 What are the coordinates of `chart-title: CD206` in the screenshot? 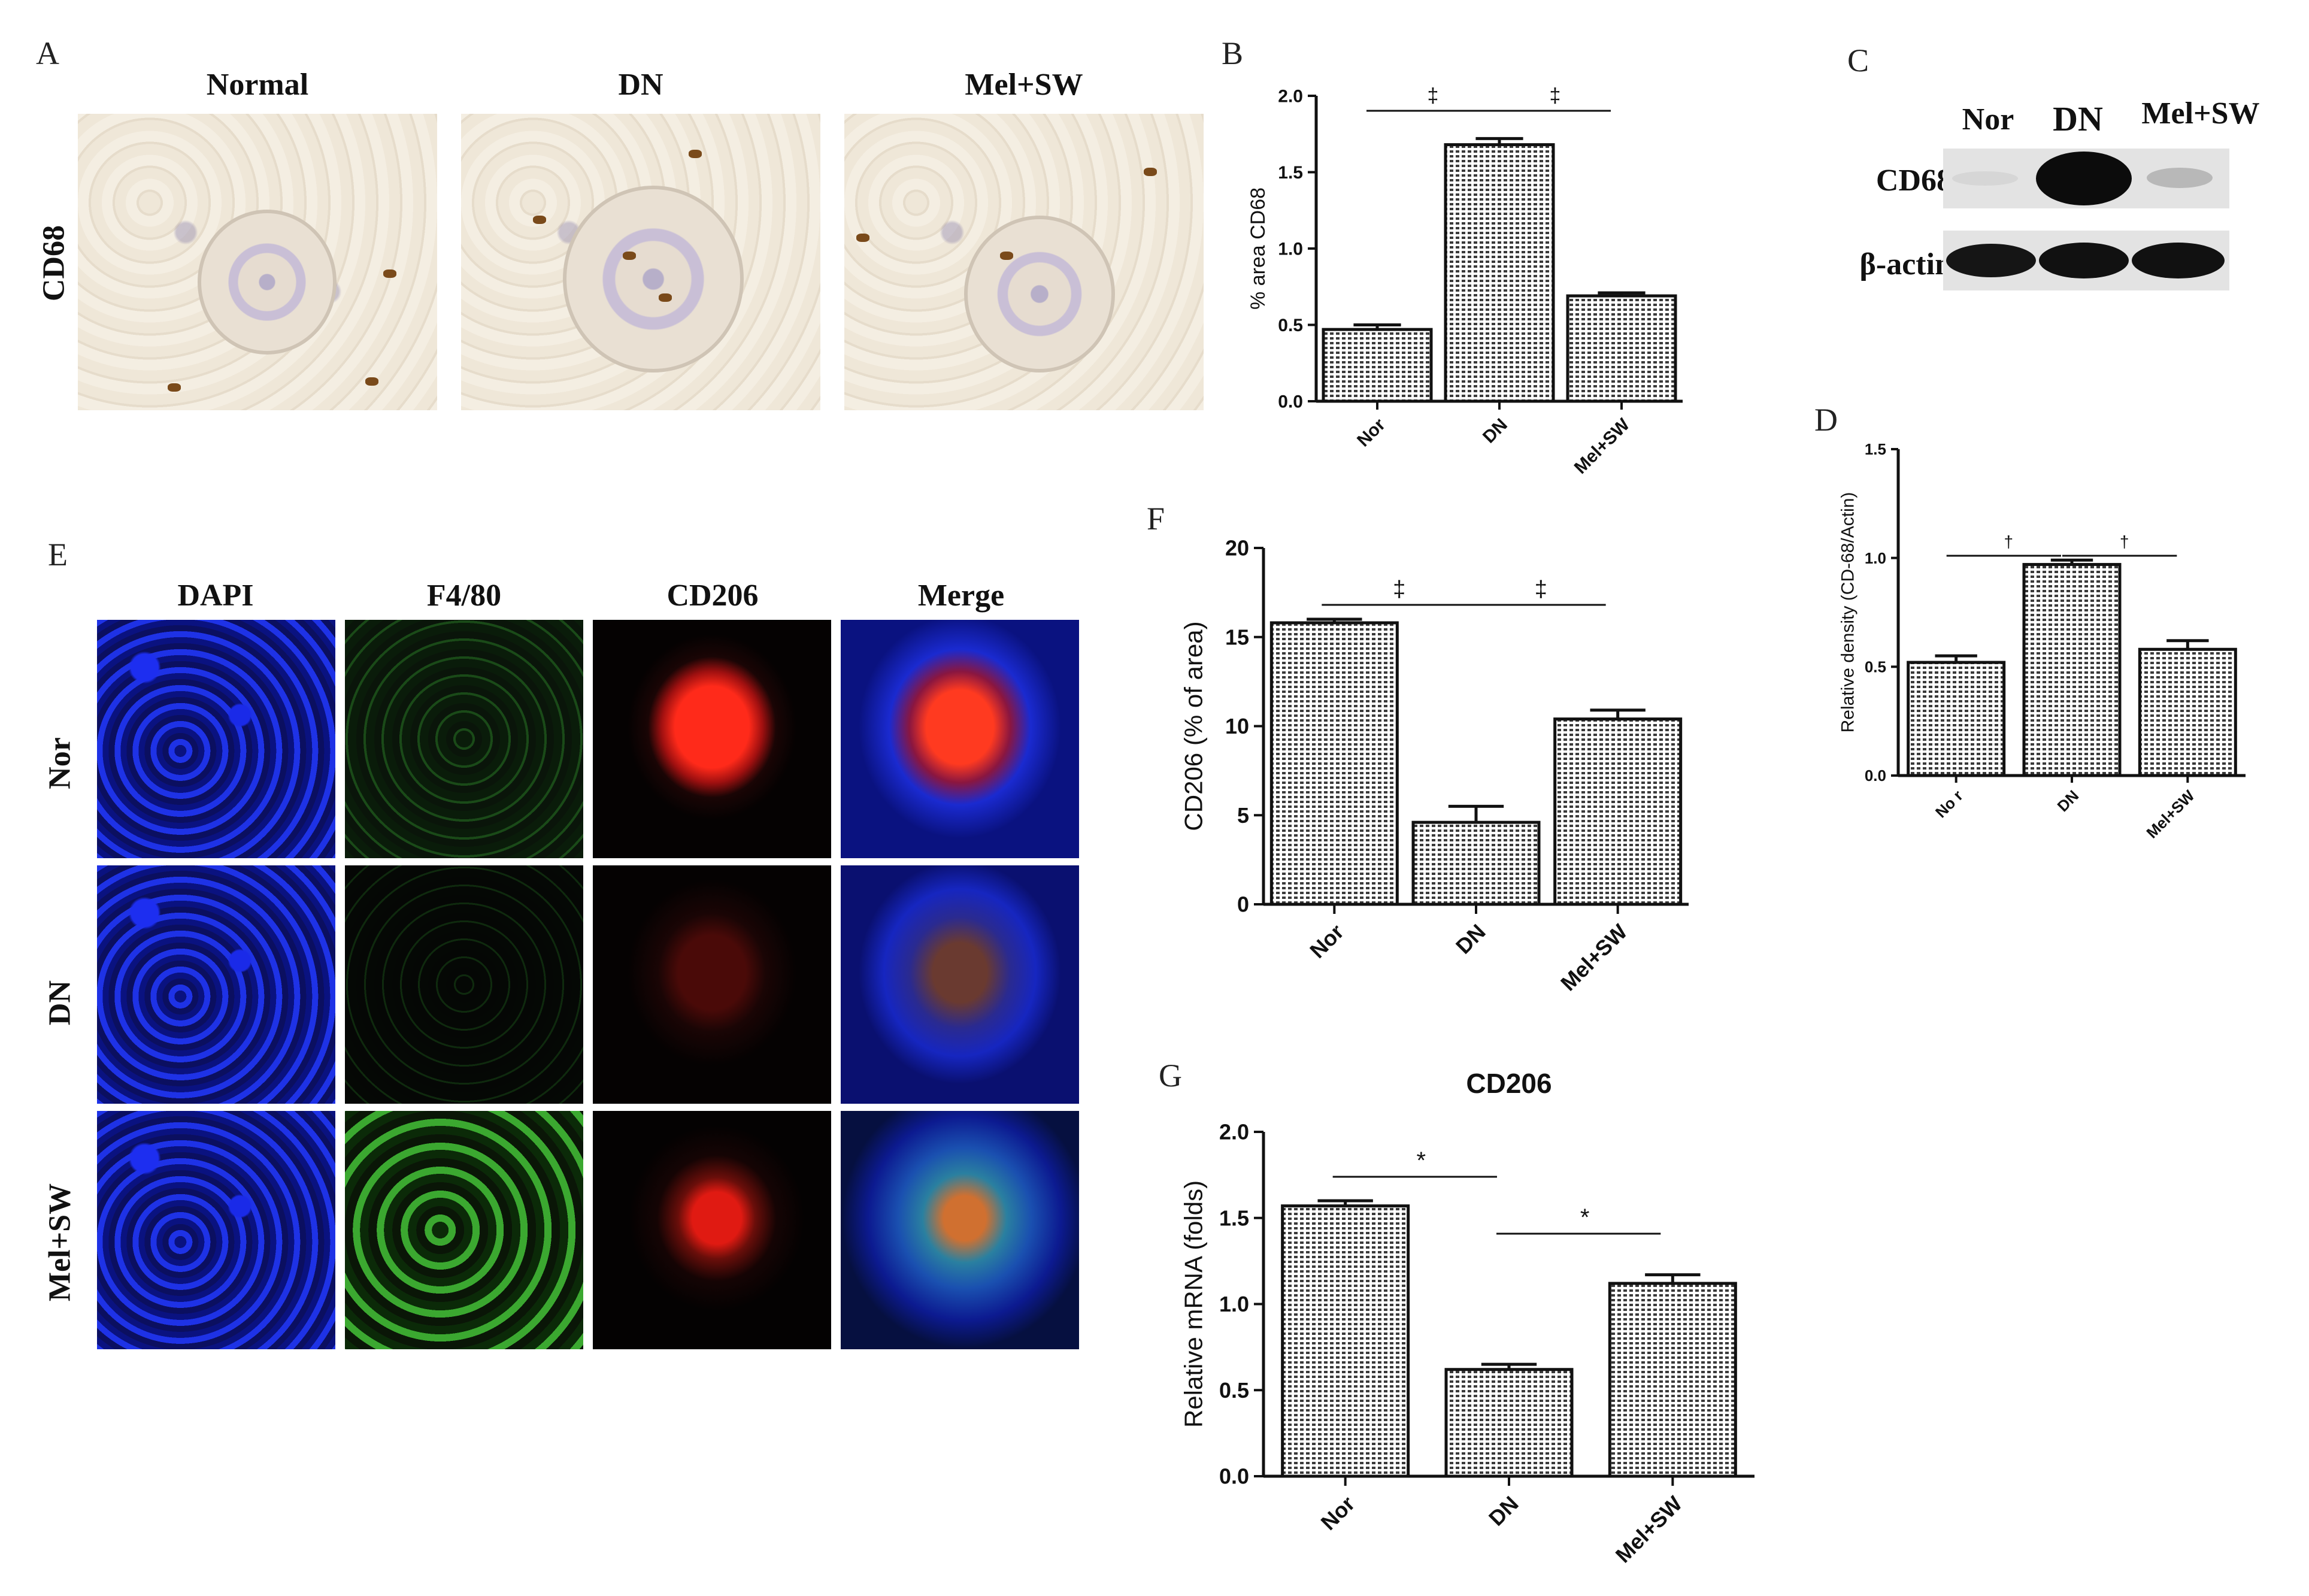 It's located at (1509, 1083).